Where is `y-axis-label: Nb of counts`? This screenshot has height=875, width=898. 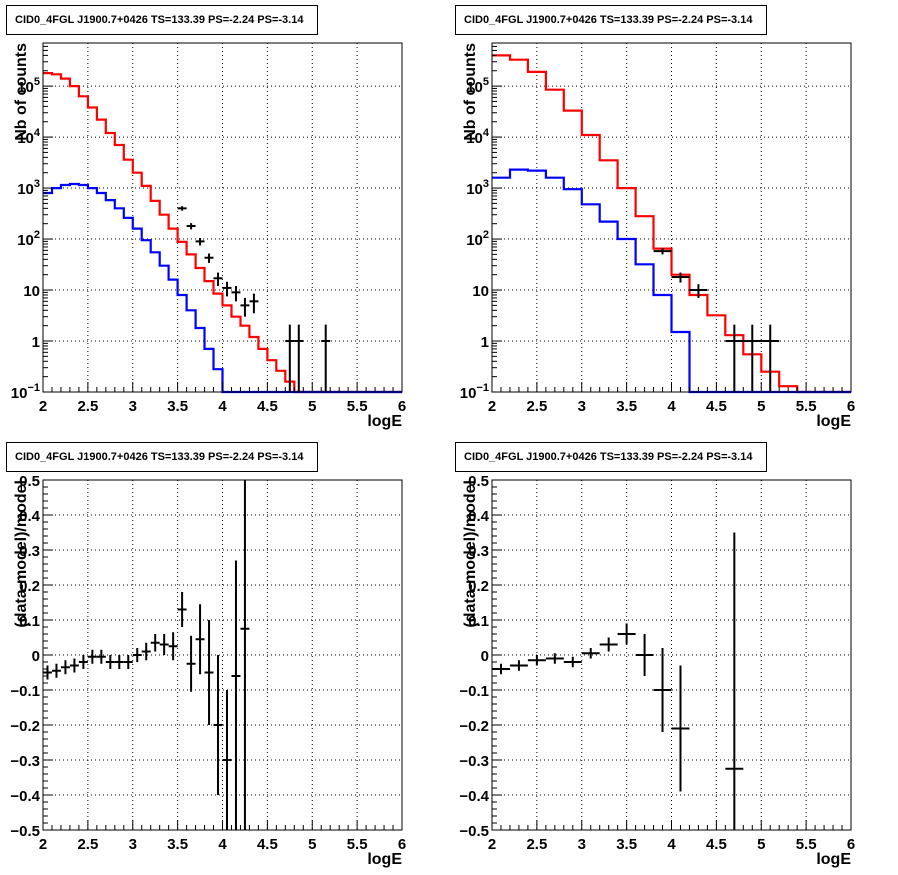 y-axis-label: Nb of counts is located at coordinates (470, 92).